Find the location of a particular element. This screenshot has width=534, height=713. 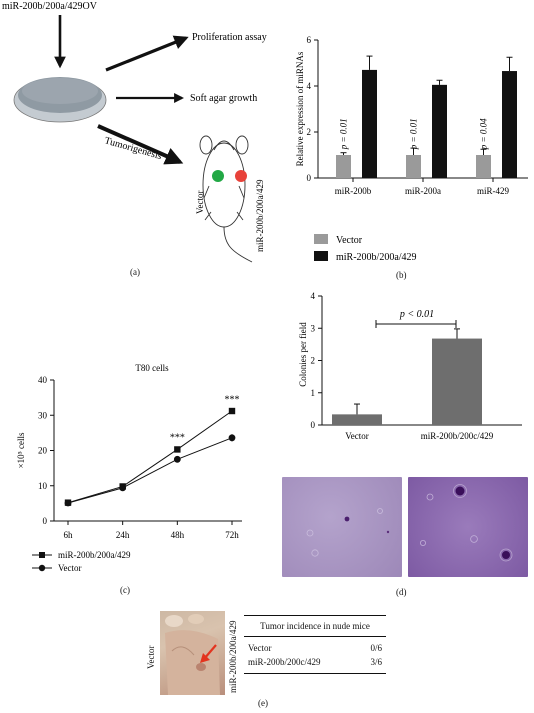

panel-a-label: (a) is located at coordinates (135, 272).